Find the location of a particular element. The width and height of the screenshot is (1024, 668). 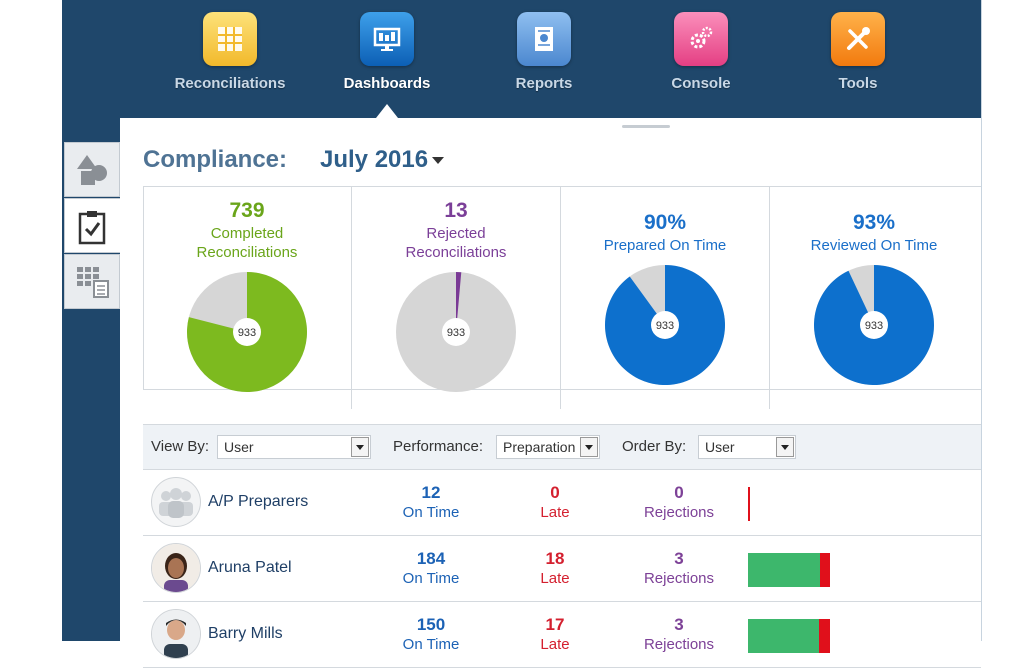

nav-console: Console is located at coordinates (701, 52).